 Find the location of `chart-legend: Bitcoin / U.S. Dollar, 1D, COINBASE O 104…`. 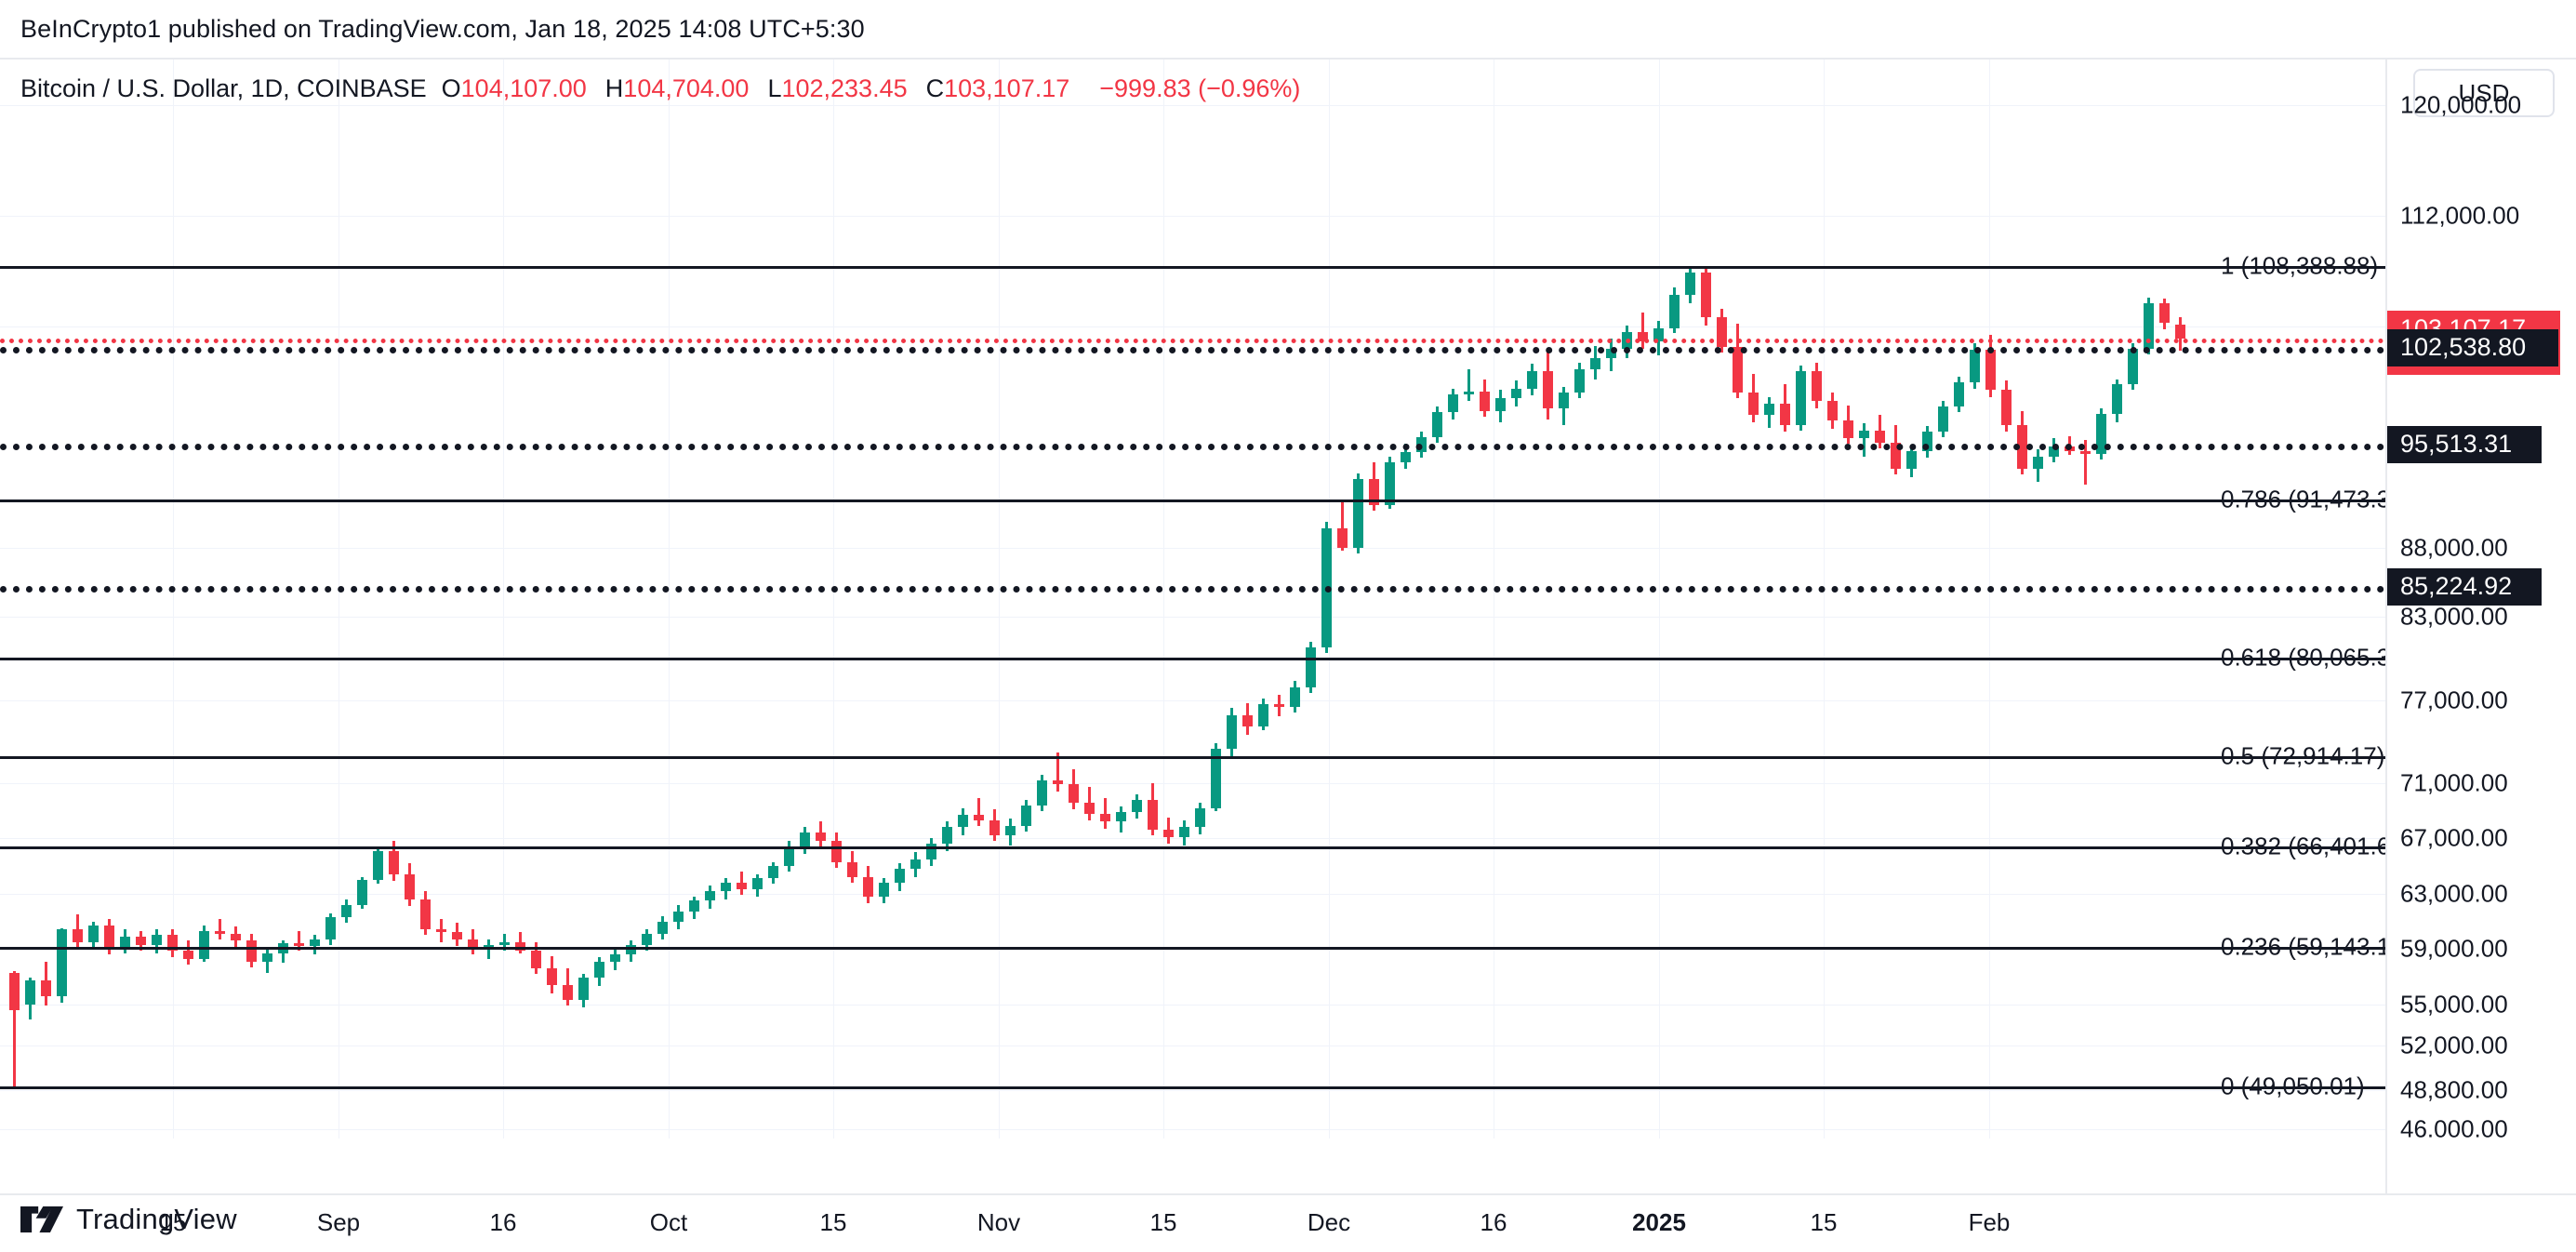

chart-legend: Bitcoin / U.S. Dollar, 1D, COINBASE O 104… is located at coordinates (660, 88).